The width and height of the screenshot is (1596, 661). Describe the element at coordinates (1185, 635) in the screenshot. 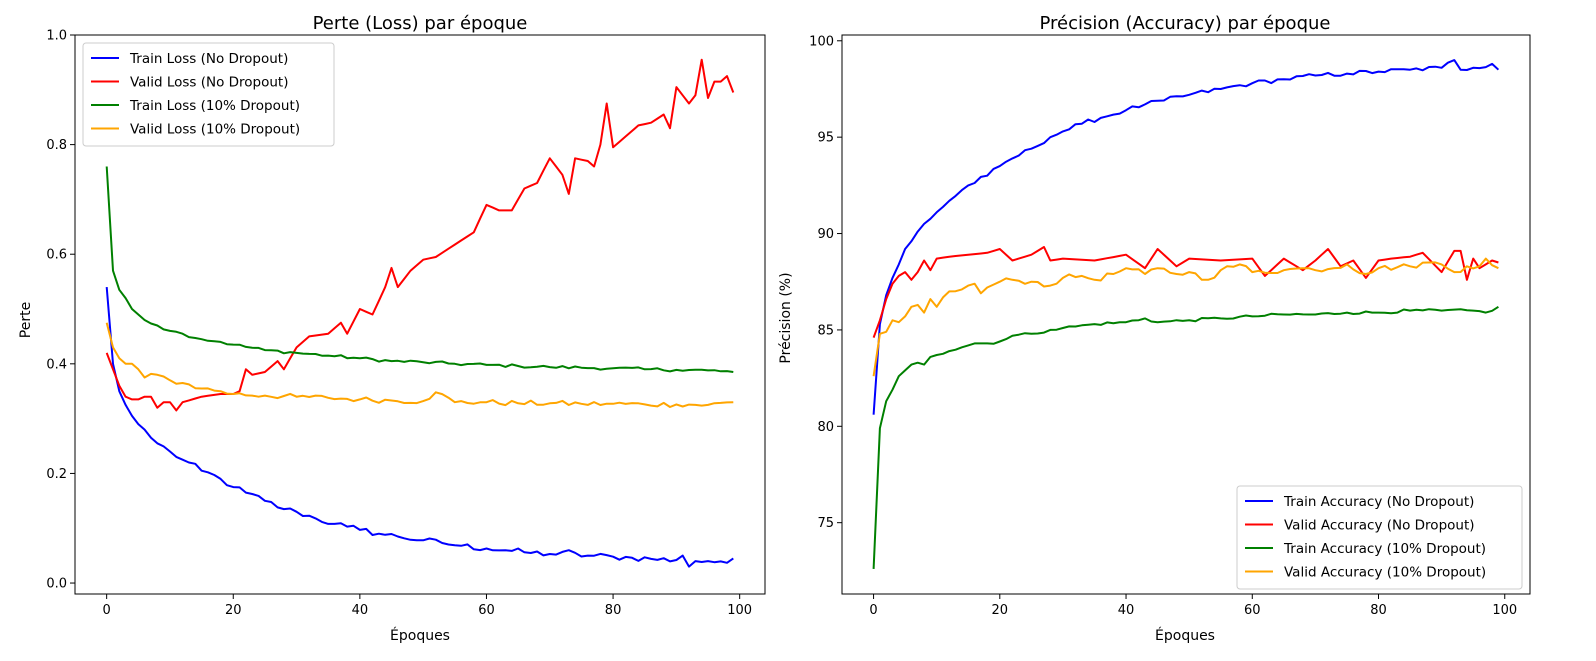

I see `accuracy-chart-xlabel: Époques` at that location.